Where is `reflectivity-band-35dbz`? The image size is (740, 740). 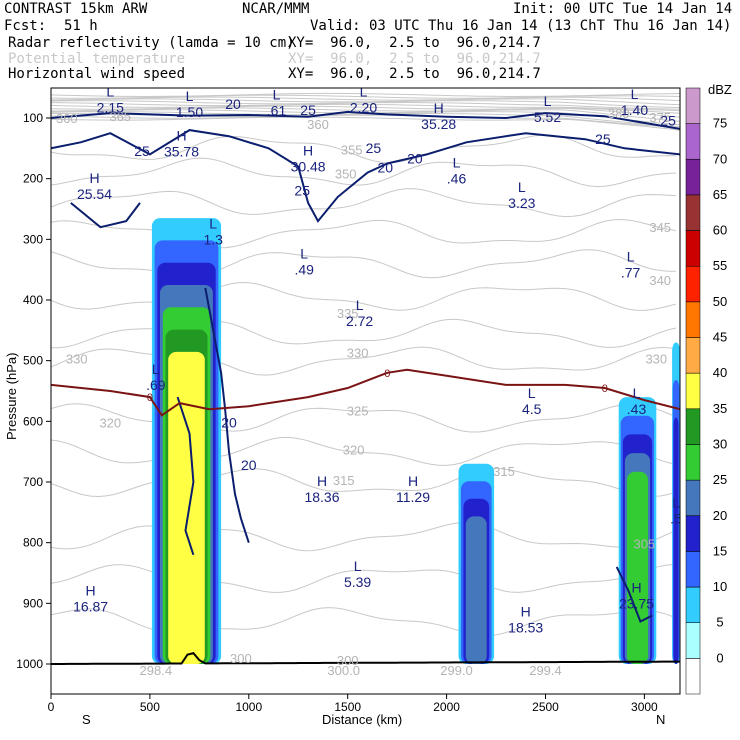 reflectivity-band-35dbz is located at coordinates (186, 507).